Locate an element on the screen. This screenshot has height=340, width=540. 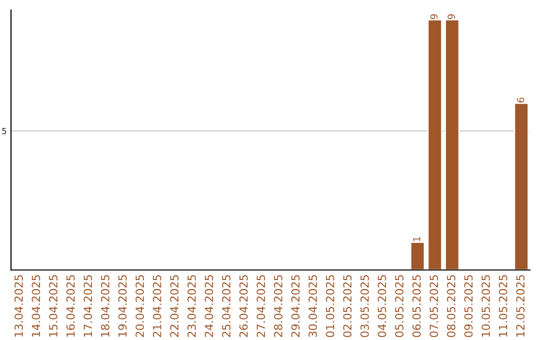
x-tick-label: 10.05.2025 is located at coordinates (486, 306).